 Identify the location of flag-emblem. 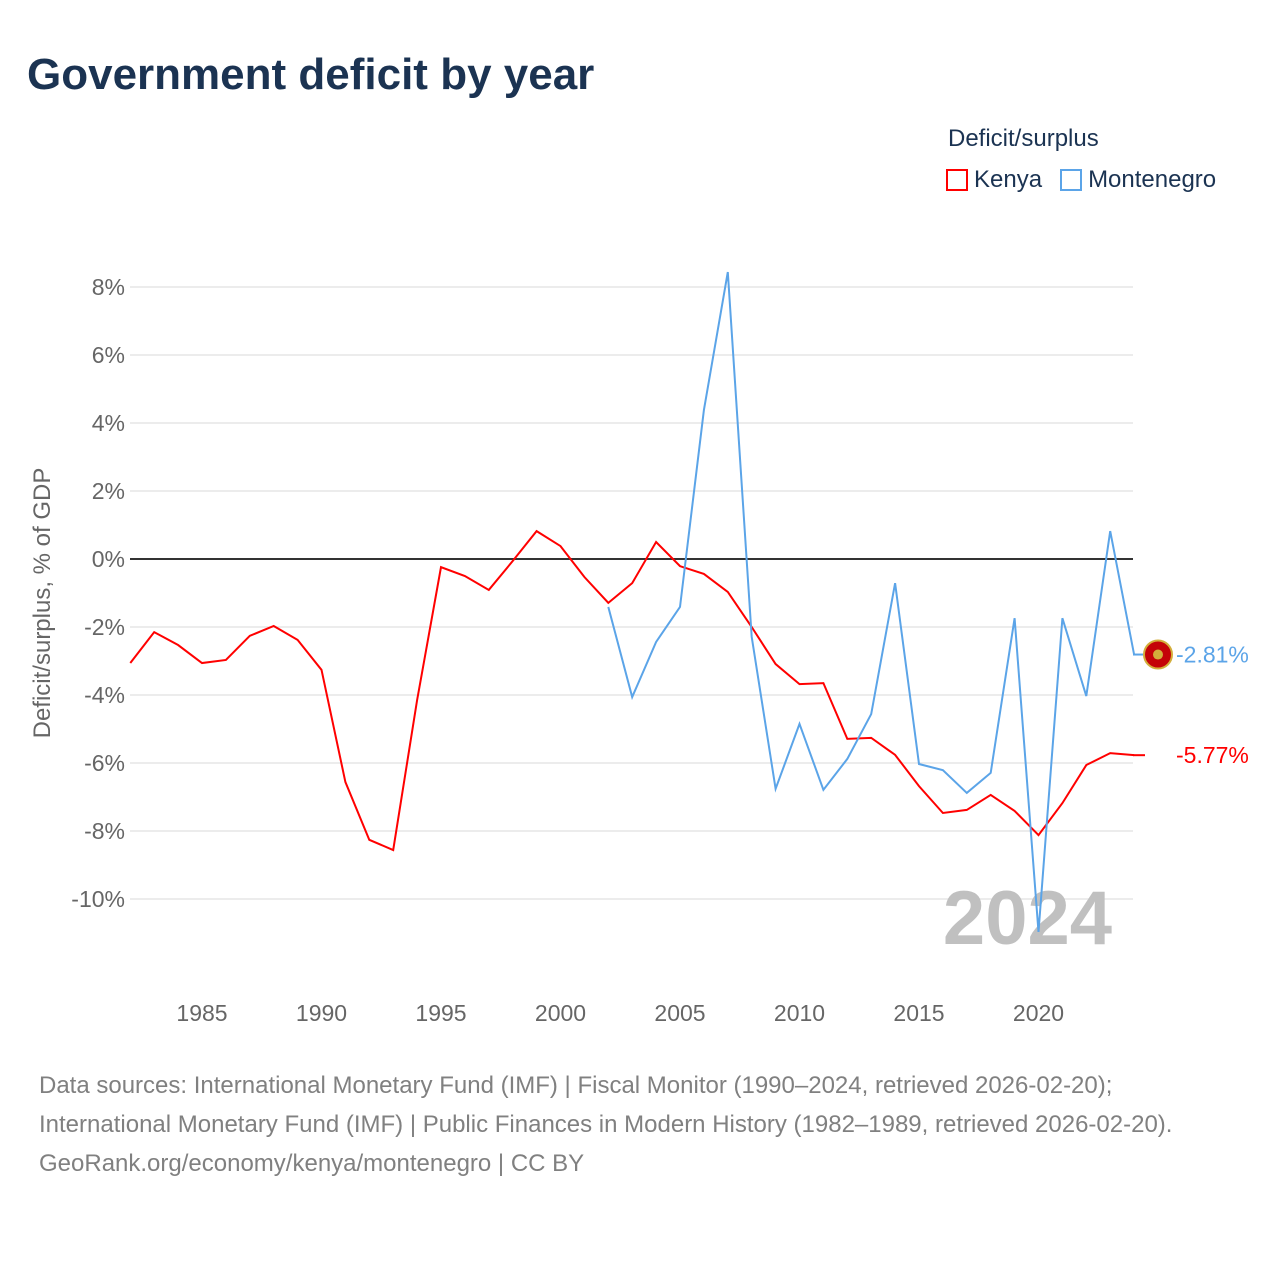
(1158, 654).